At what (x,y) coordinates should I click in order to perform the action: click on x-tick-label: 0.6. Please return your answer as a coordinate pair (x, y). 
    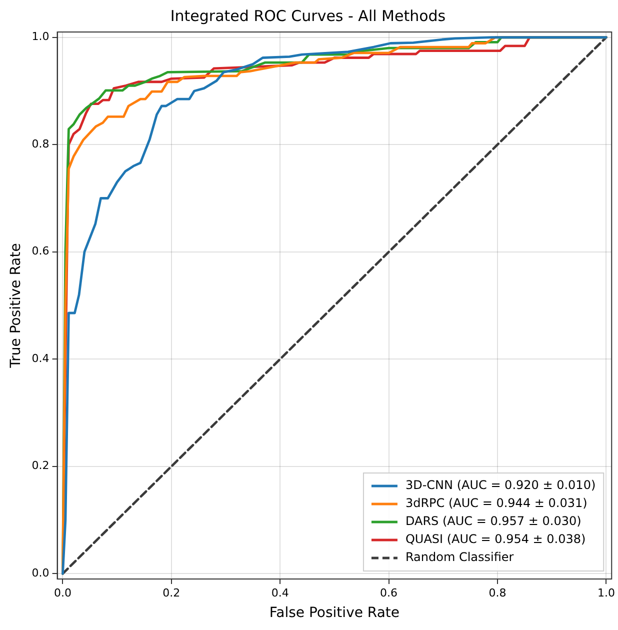
    Looking at the image, I should click on (389, 593).